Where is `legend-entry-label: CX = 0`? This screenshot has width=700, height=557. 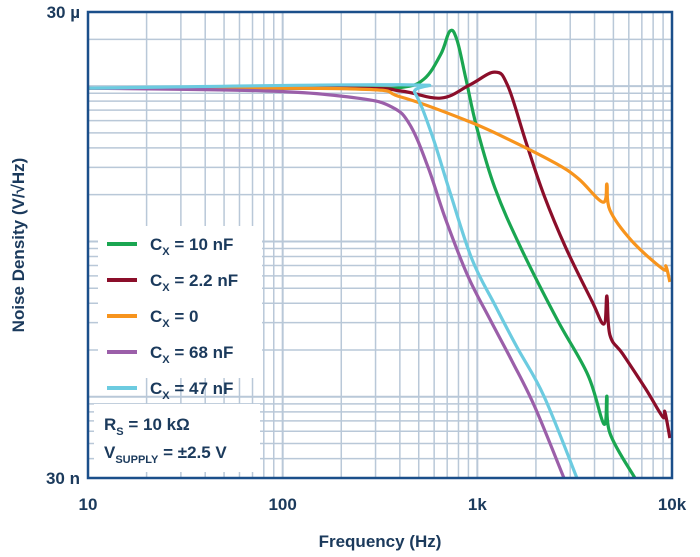 legend-entry-label: CX = 0 is located at coordinates (174, 318).